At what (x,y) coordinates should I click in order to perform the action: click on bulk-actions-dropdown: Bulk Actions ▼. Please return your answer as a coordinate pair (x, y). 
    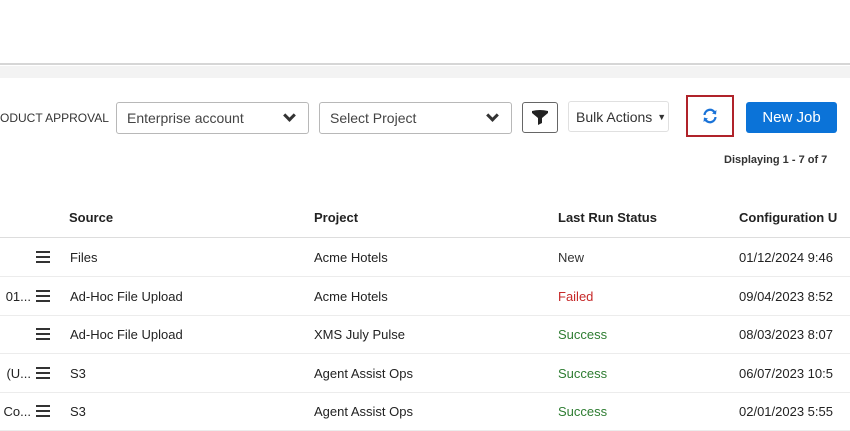
    Looking at the image, I should click on (618, 116).